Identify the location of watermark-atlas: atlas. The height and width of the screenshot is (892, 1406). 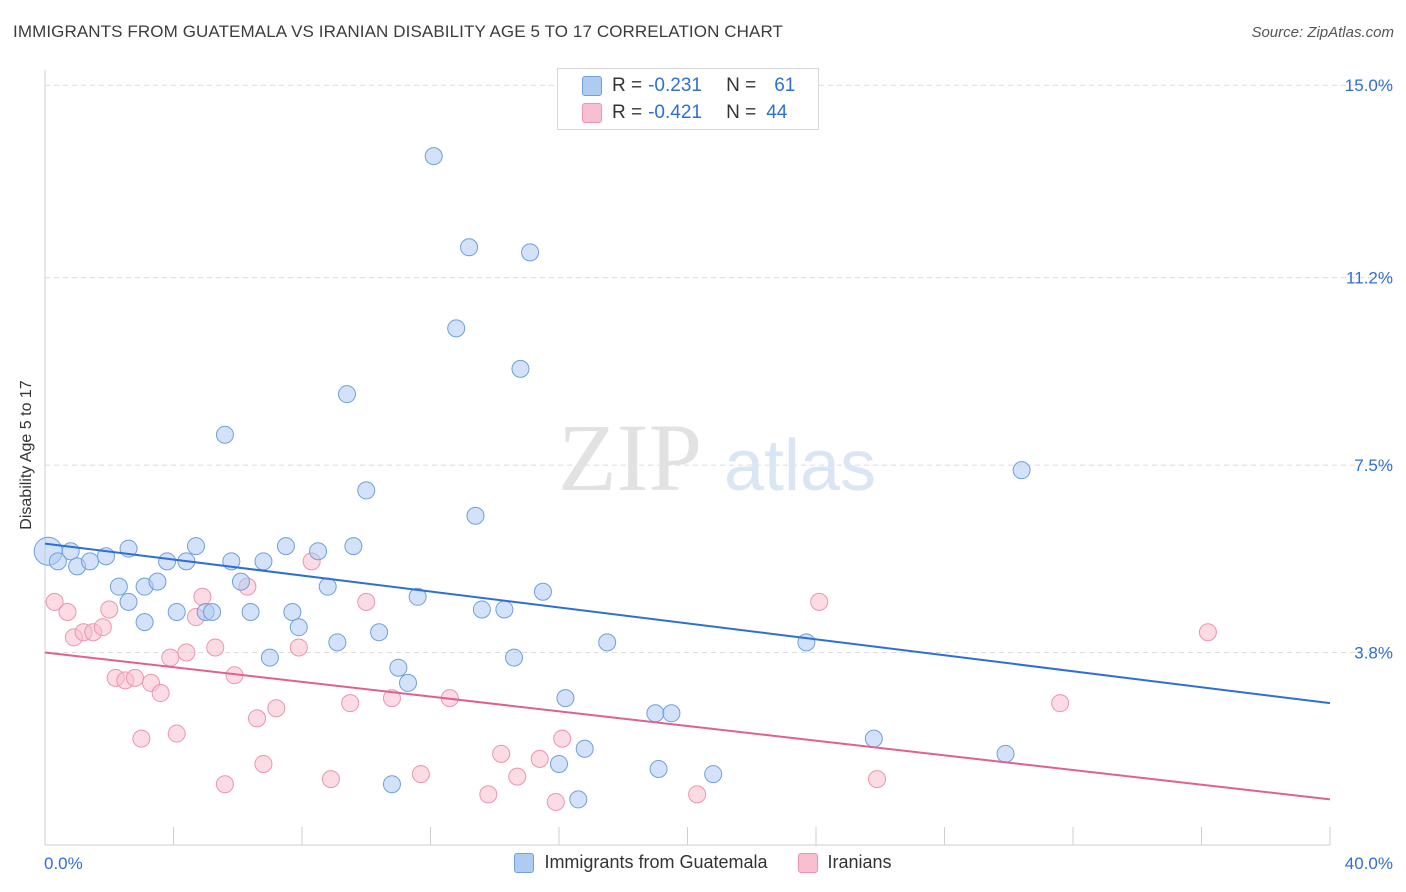
(800, 466).